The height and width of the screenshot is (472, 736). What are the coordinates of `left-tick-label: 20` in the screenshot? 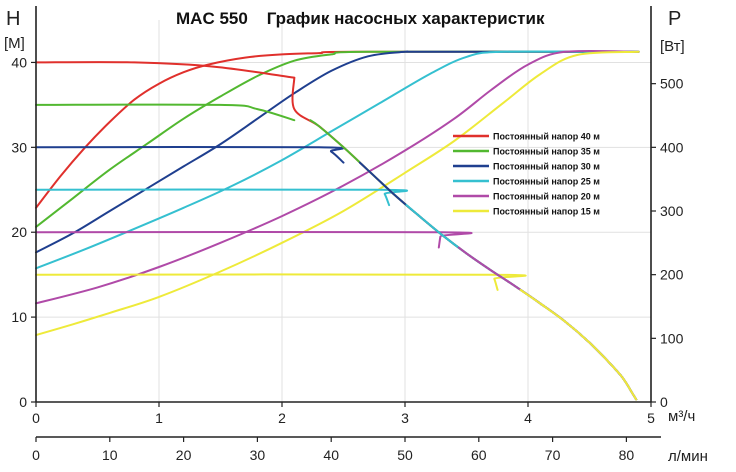 It's located at (19, 232).